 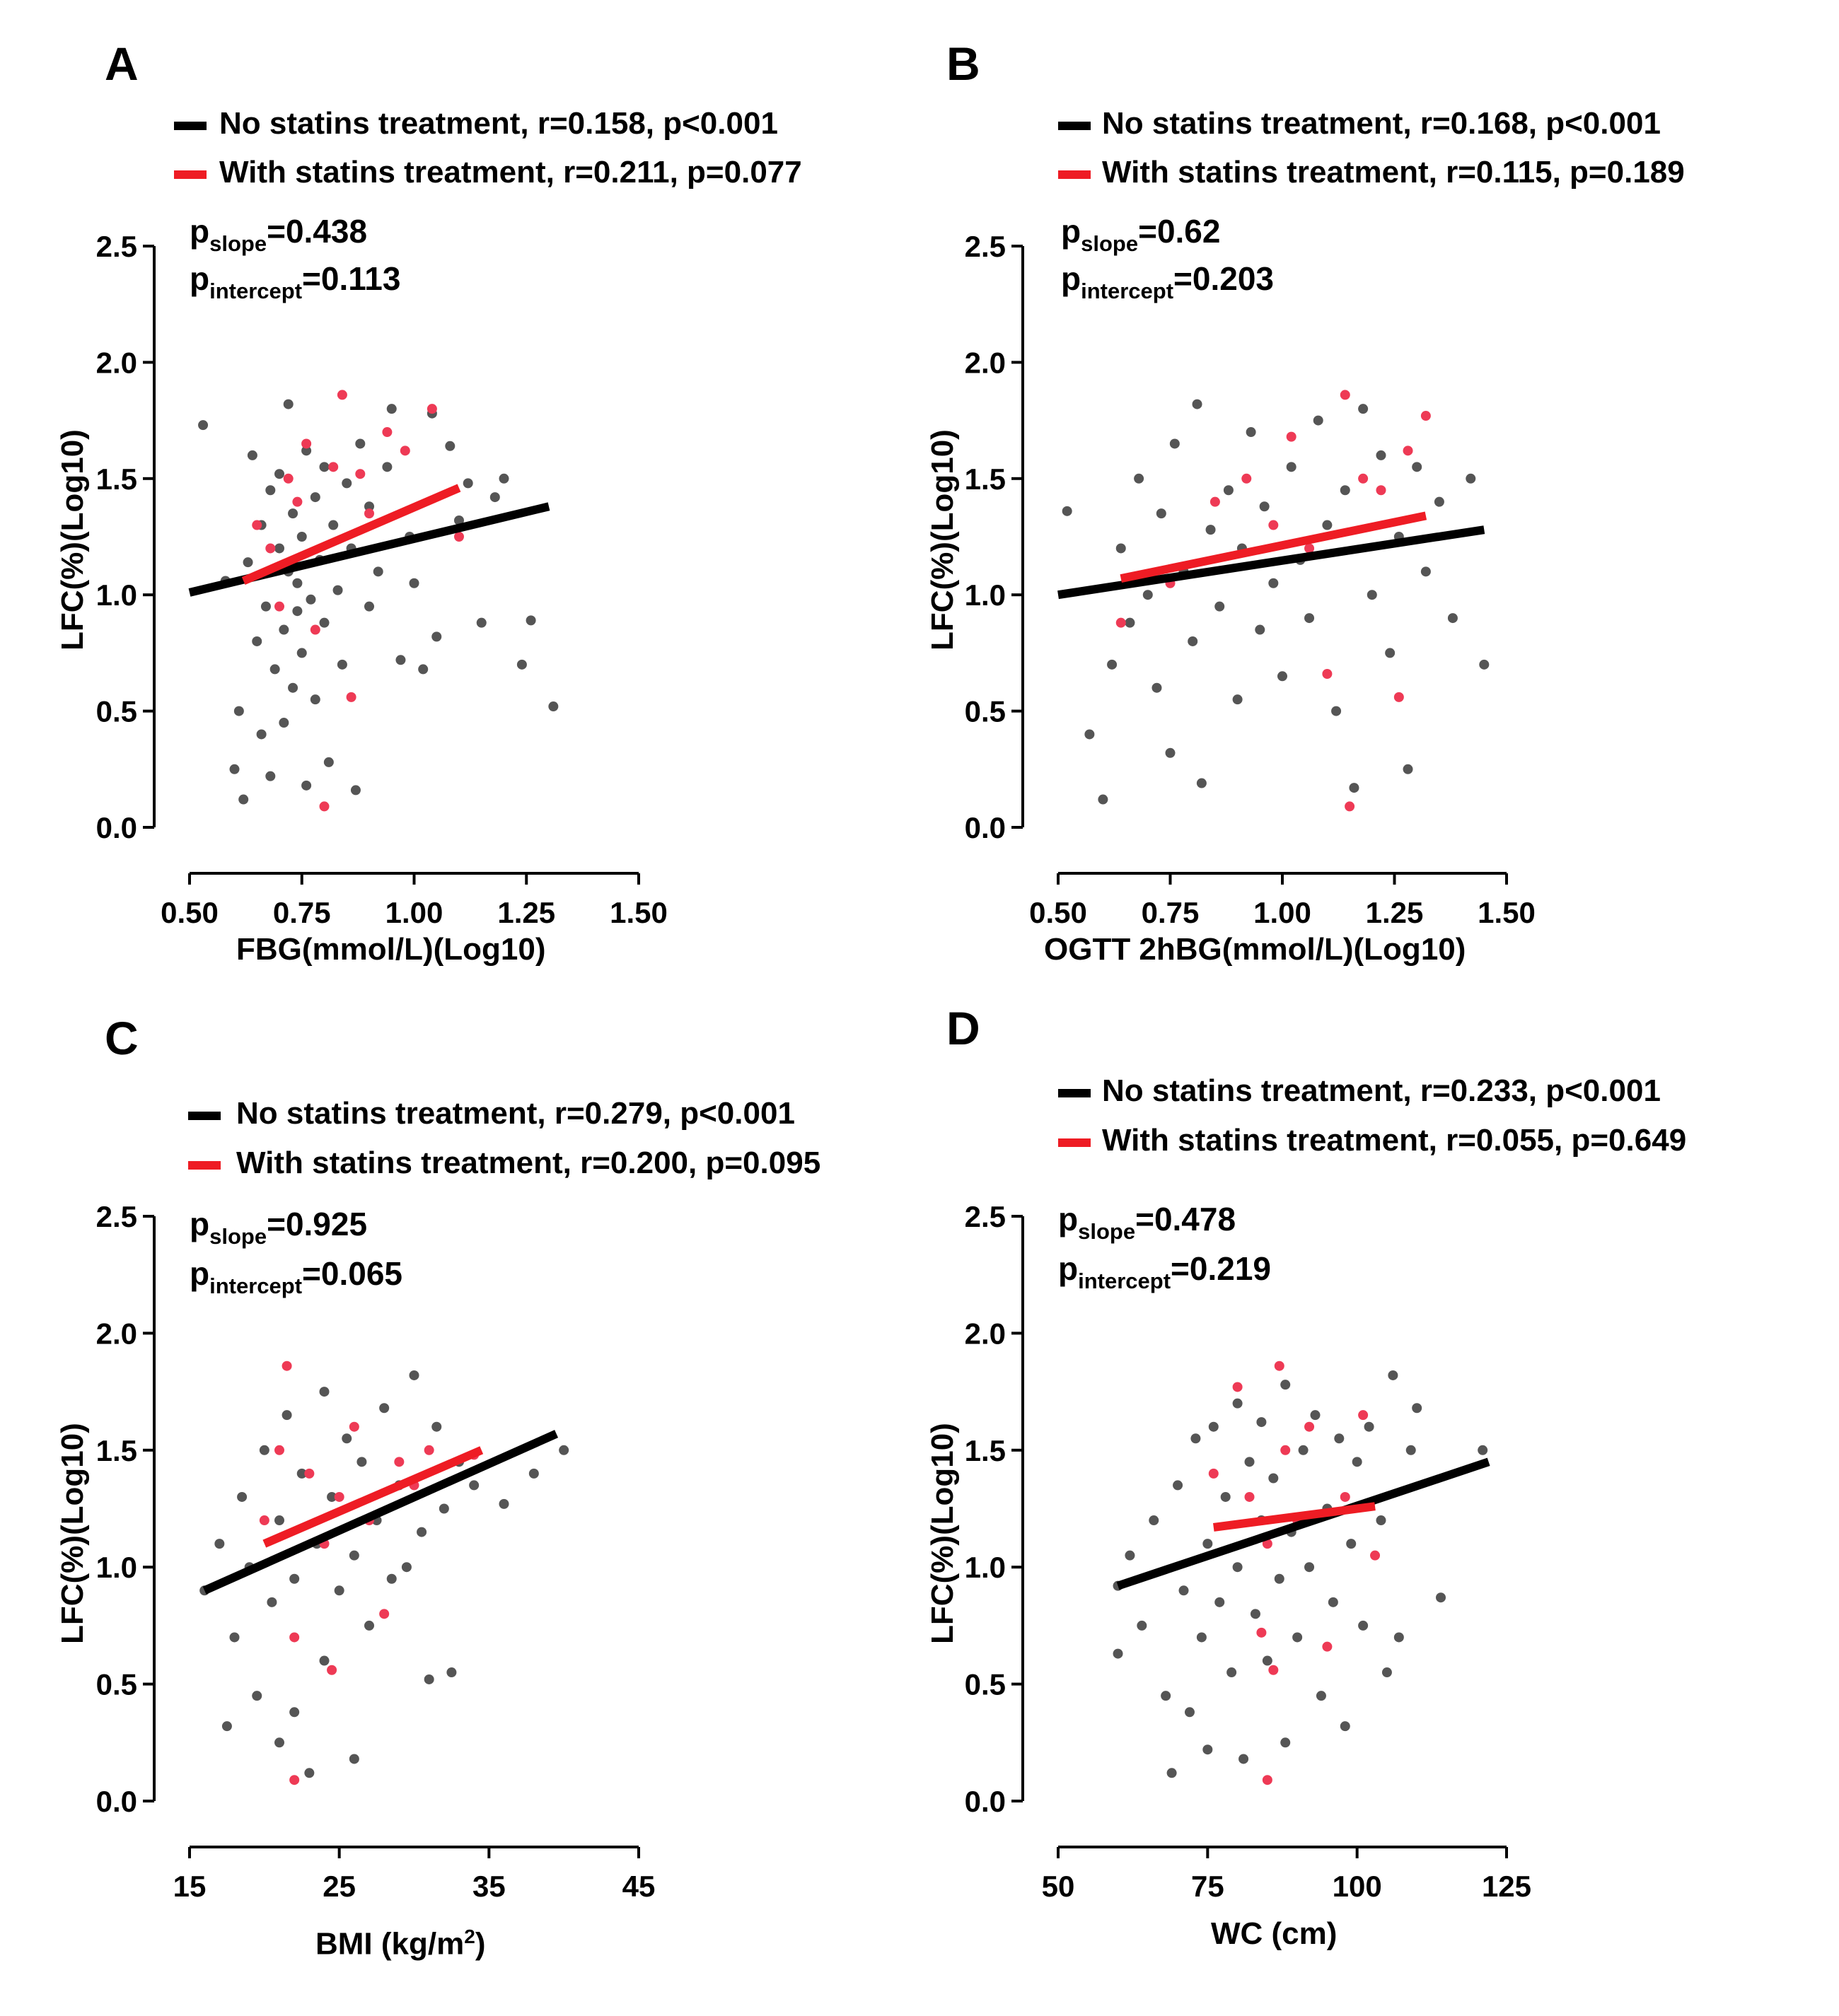 I want to click on panel-letter: B, so click(x=963, y=64).